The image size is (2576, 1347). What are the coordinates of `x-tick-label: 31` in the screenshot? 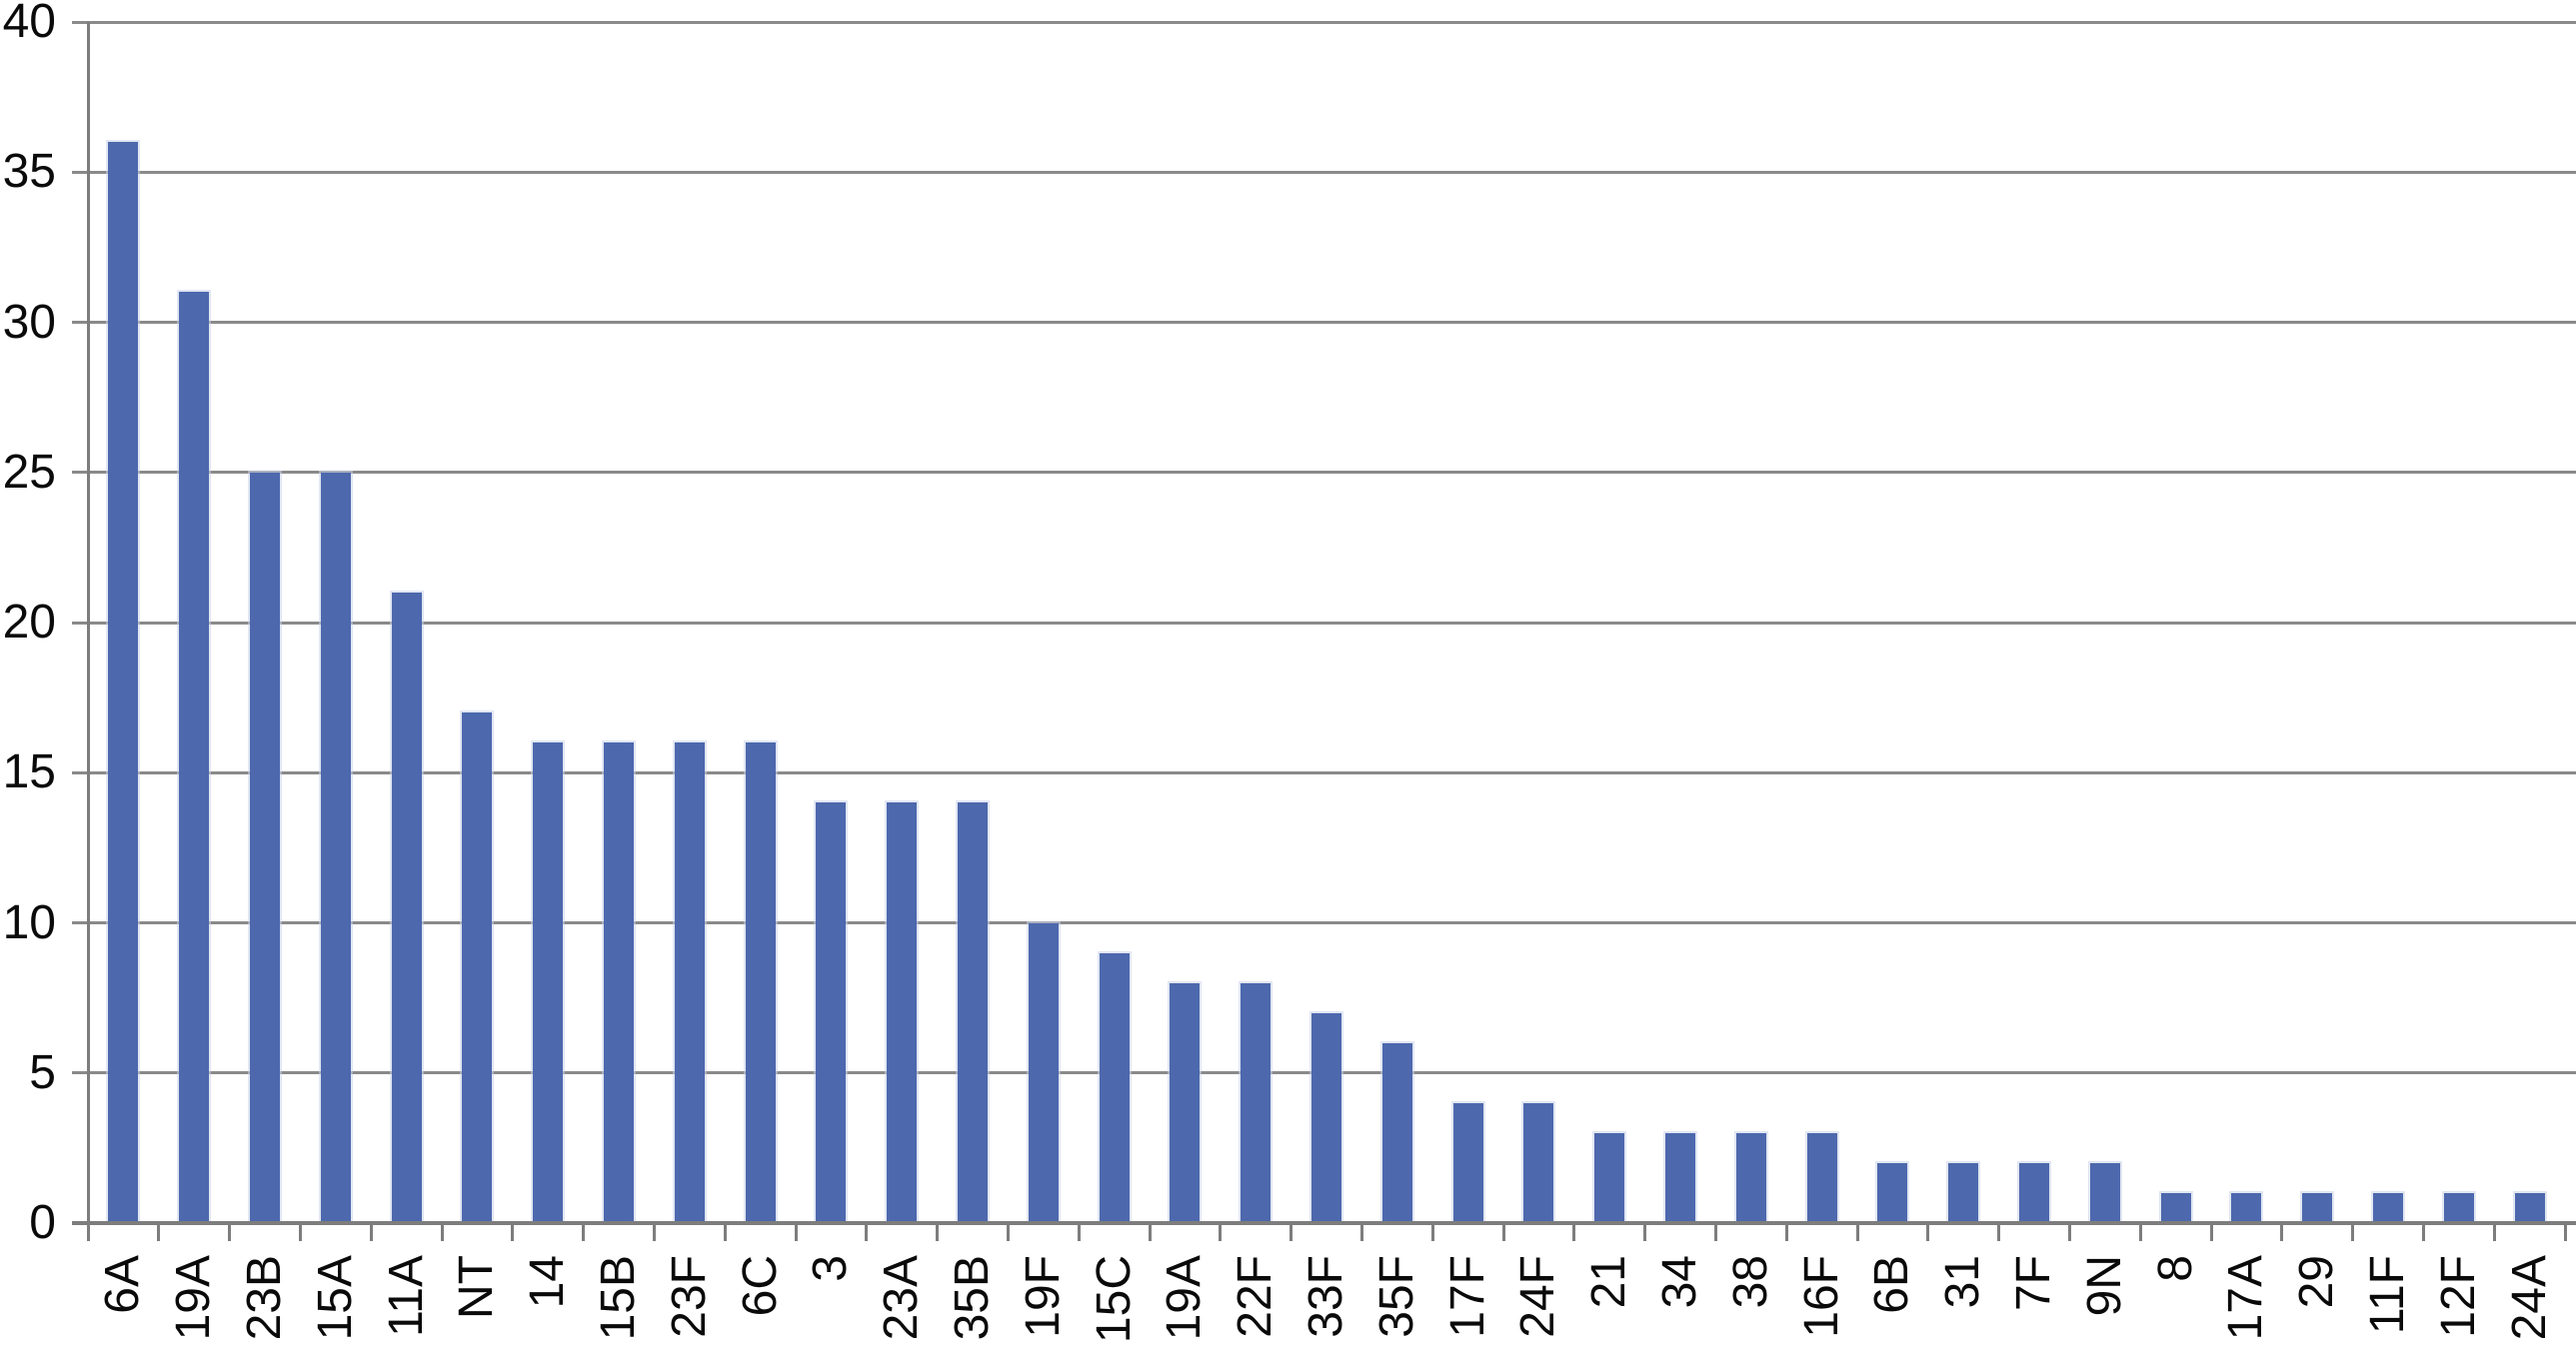 It's located at (1963, 1282).